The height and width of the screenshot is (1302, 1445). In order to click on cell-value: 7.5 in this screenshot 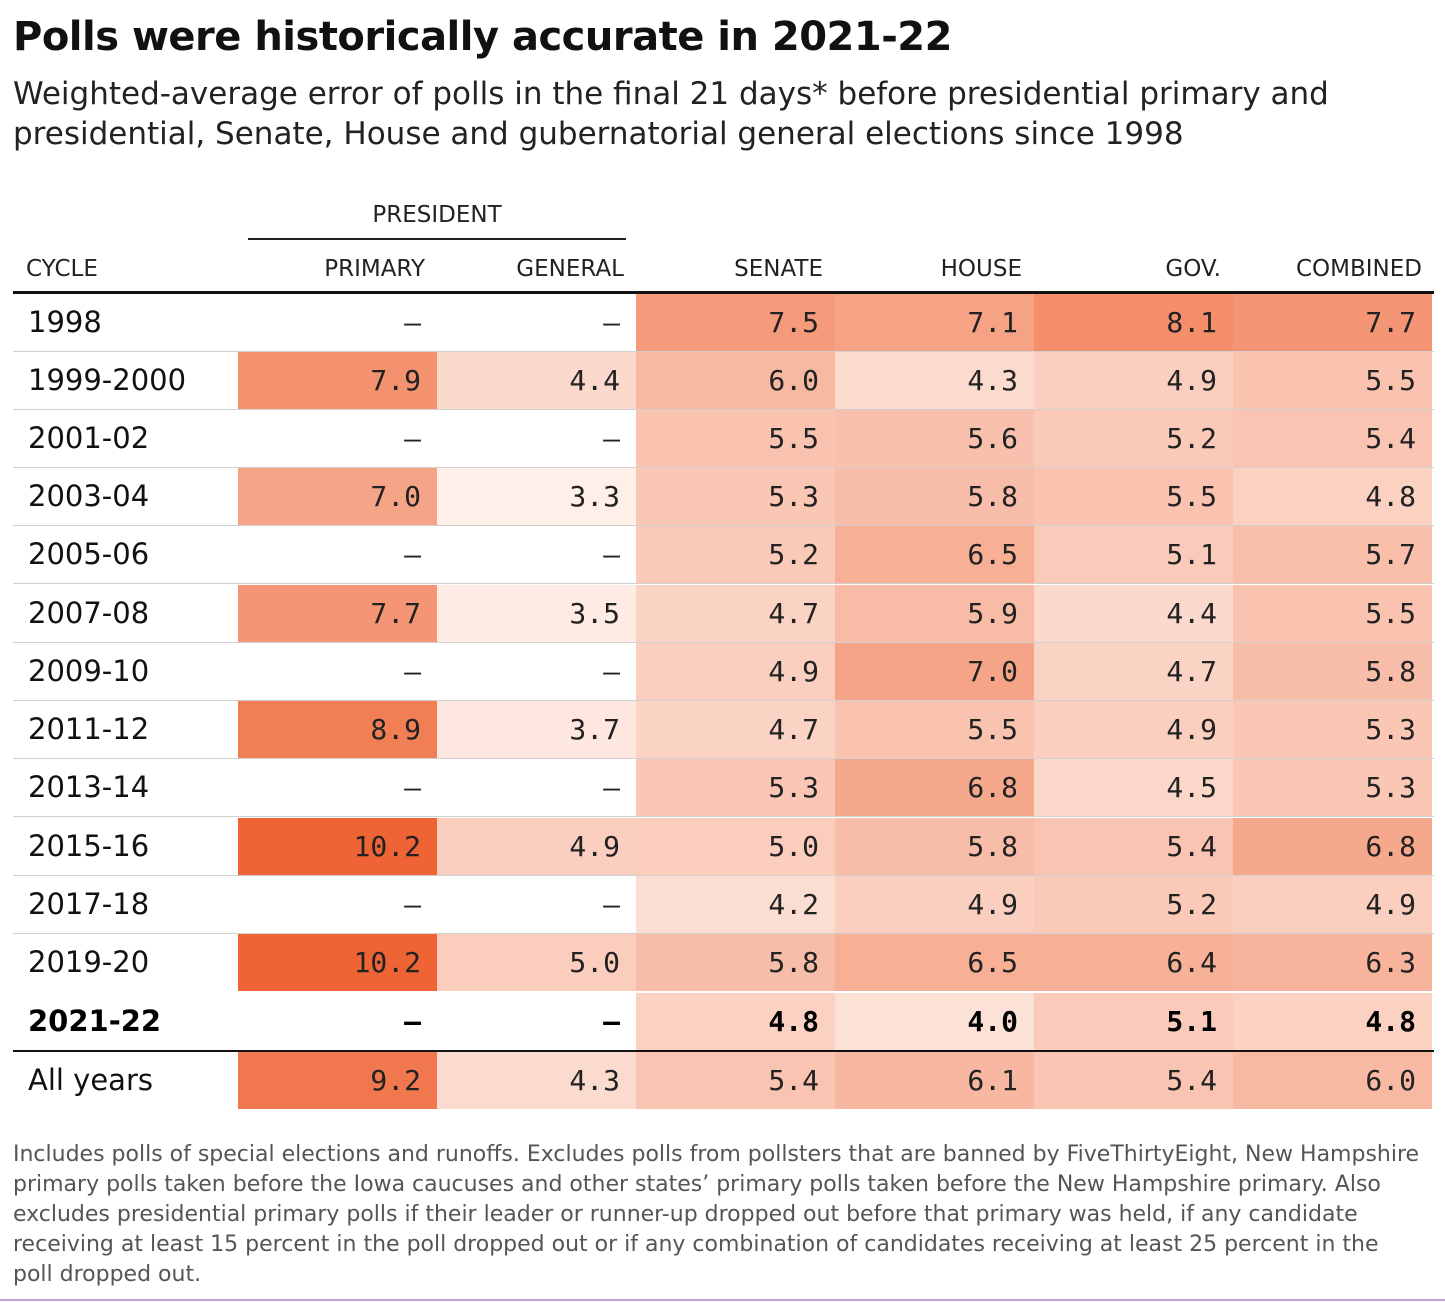, I will do `click(793, 322)`.